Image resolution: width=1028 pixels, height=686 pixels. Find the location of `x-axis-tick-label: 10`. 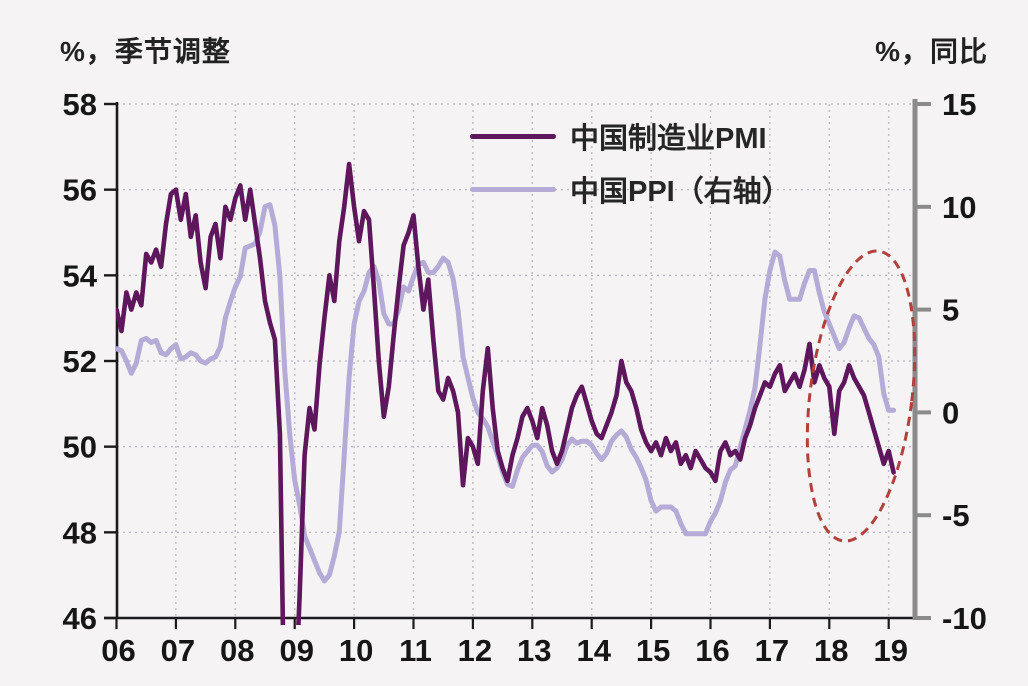

x-axis-tick-label: 10 is located at coordinates (356, 650).